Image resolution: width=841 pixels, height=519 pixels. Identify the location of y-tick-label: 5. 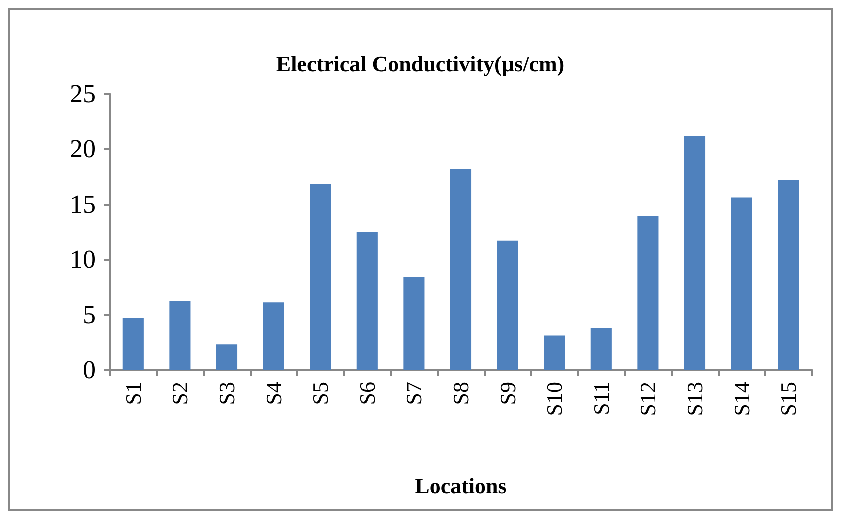
(89, 315).